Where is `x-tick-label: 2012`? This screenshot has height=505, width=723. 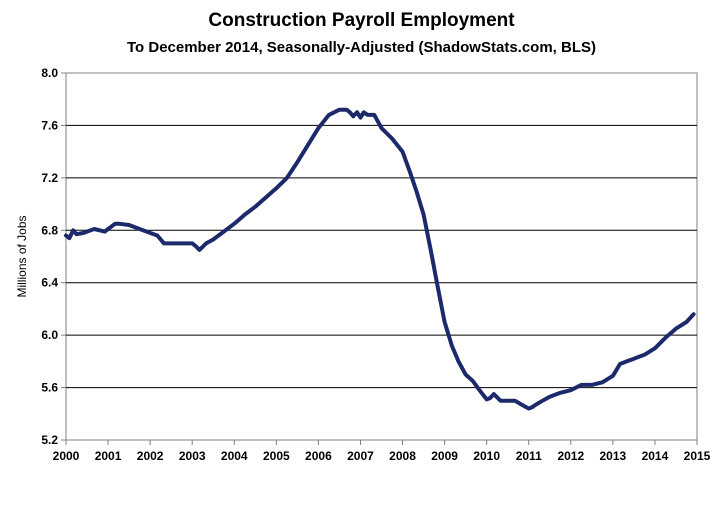
x-tick-label: 2012 is located at coordinates (570, 456).